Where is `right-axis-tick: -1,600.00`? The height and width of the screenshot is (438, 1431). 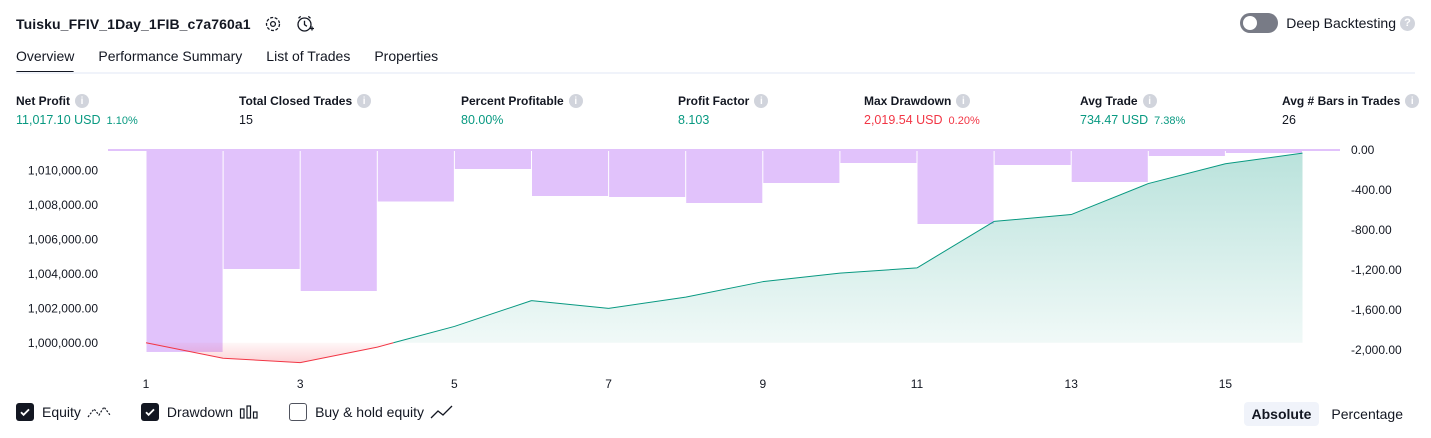
right-axis-tick: -1,600.00 is located at coordinates (1376, 310).